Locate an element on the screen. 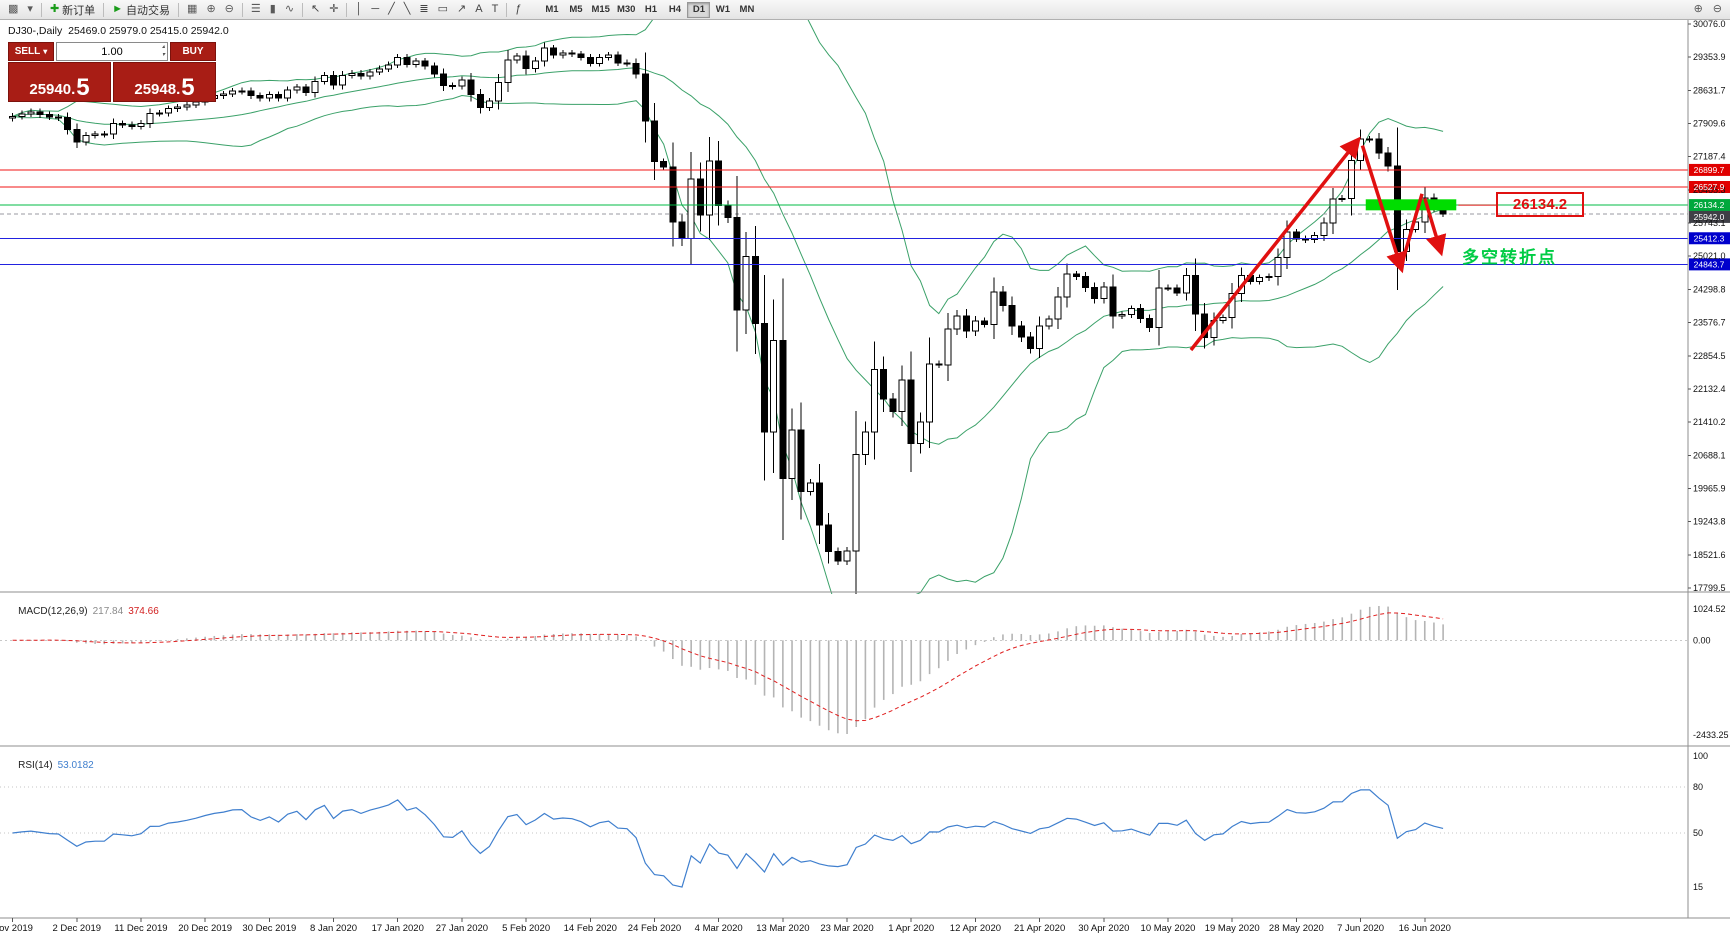  svg-text: 18521.6 is located at coordinates (1709, 555).